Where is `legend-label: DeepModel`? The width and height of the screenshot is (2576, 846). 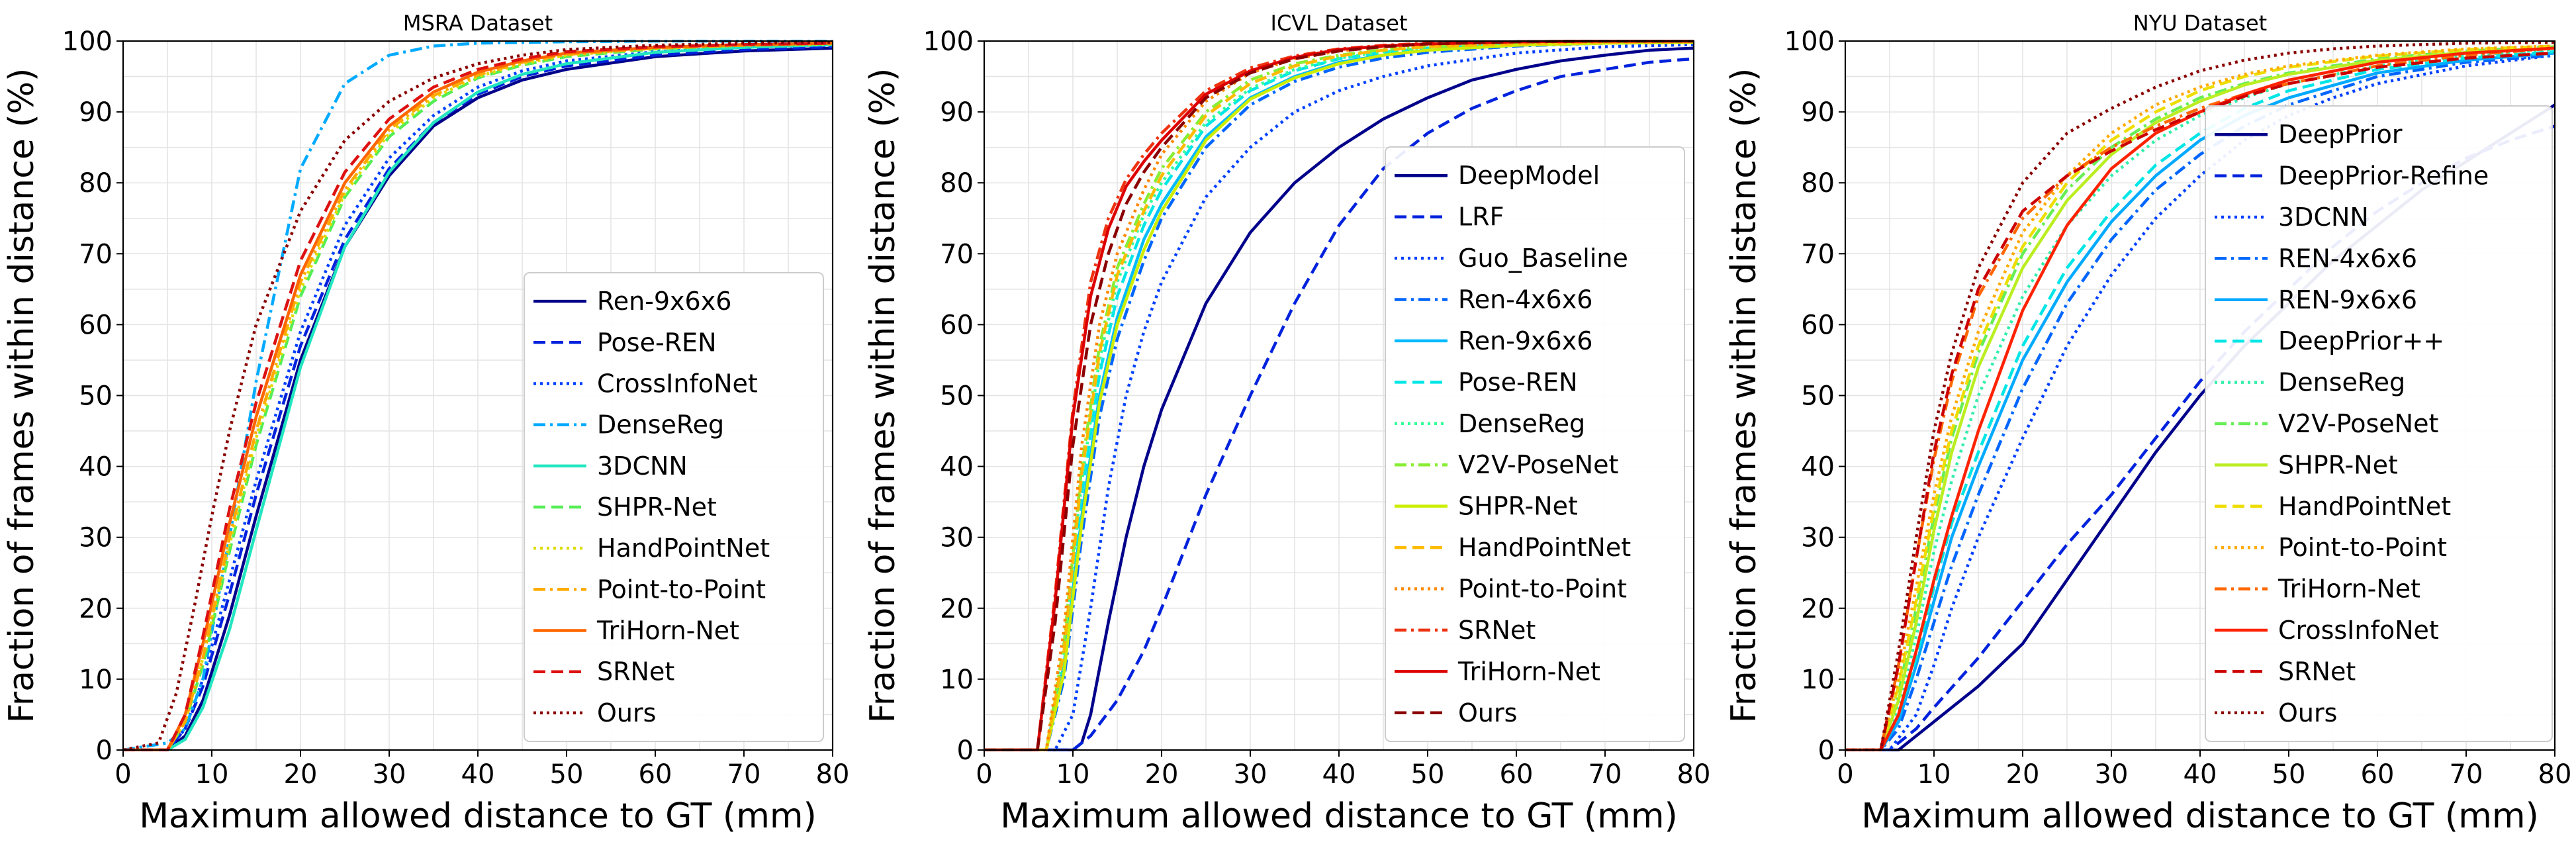 legend-label: DeepModel is located at coordinates (1529, 176).